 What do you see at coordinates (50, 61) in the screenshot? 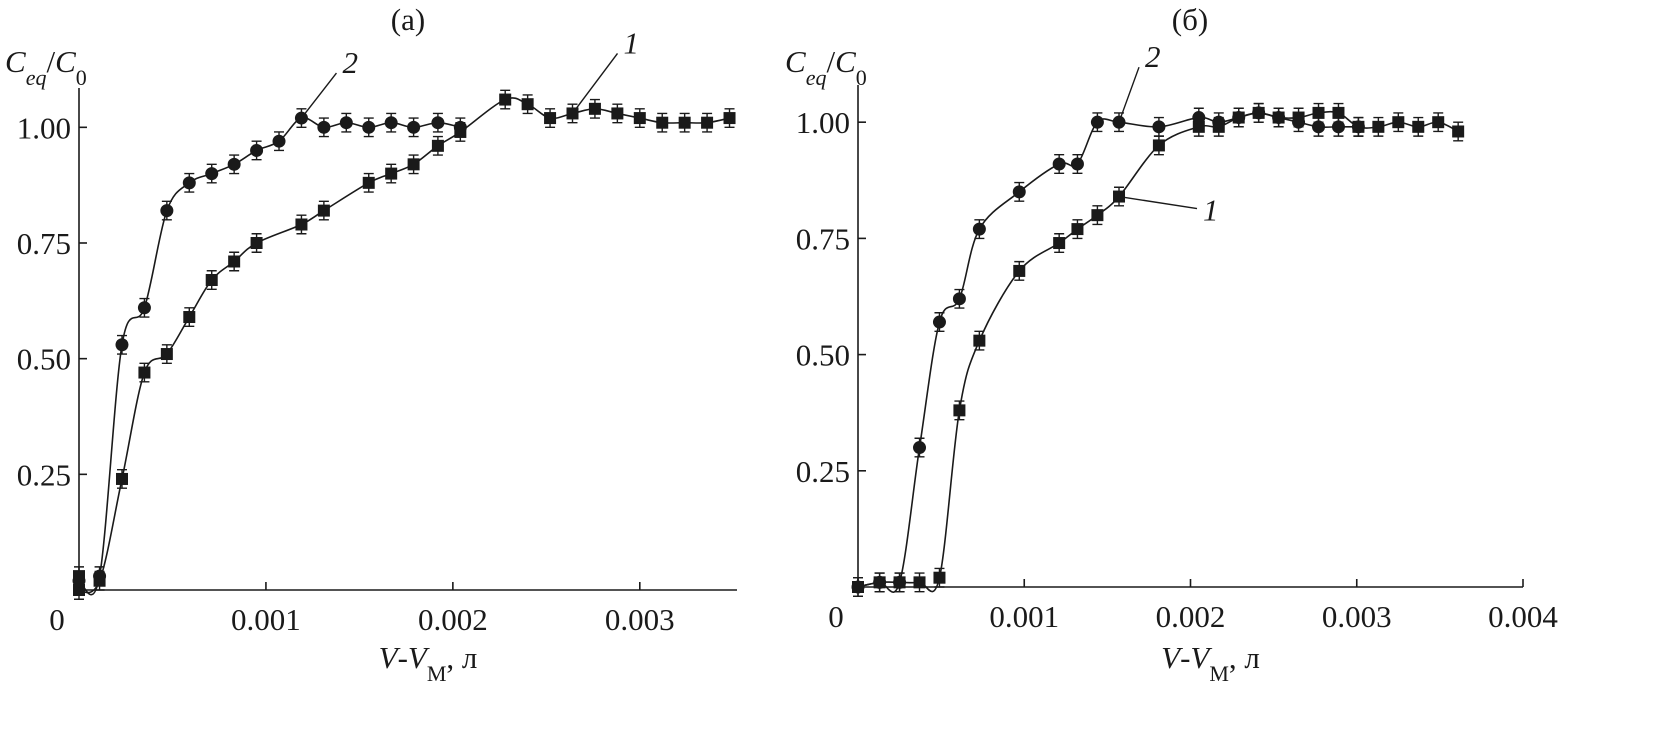
I see `y-axis-label-part: /` at bounding box center [50, 61].